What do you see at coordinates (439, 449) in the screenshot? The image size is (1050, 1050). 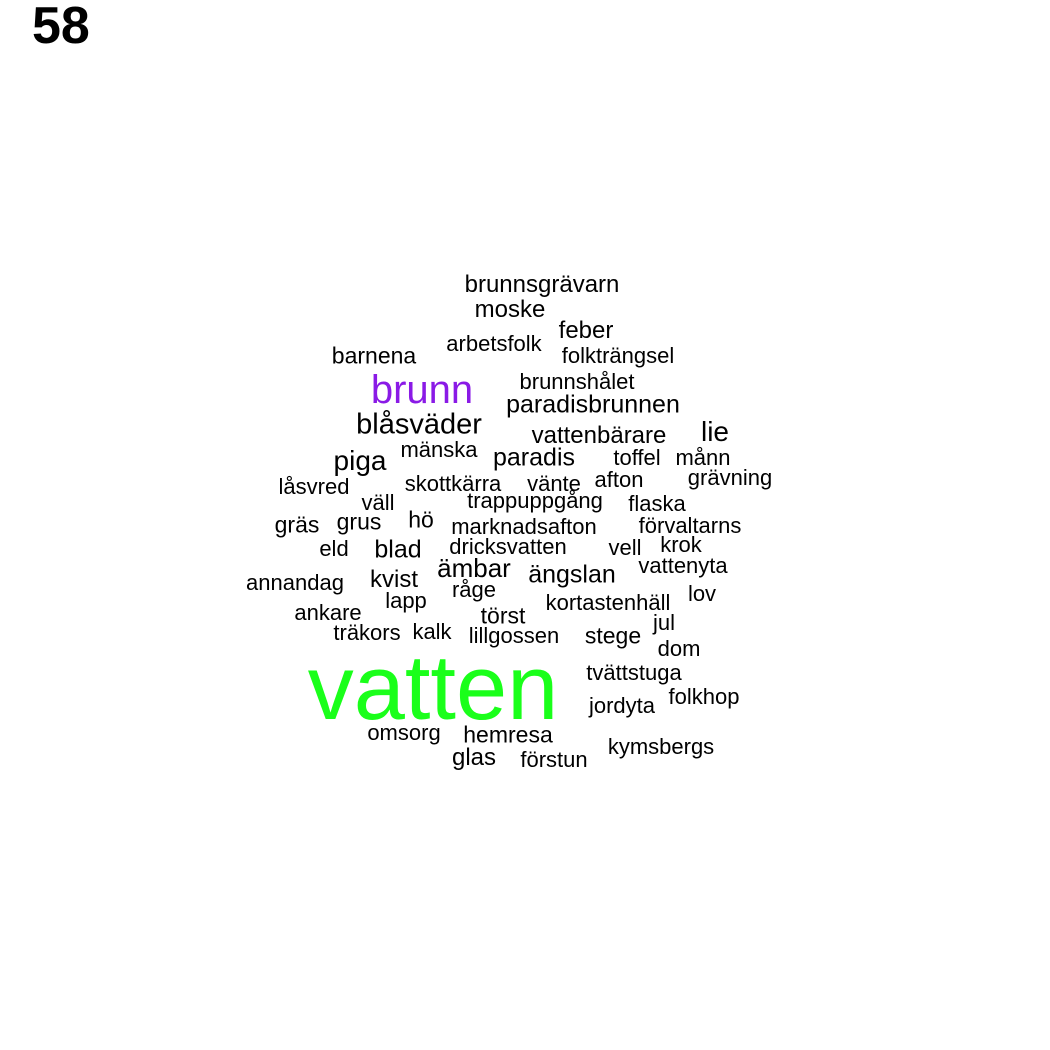 I see `word-manska: mänska` at bounding box center [439, 449].